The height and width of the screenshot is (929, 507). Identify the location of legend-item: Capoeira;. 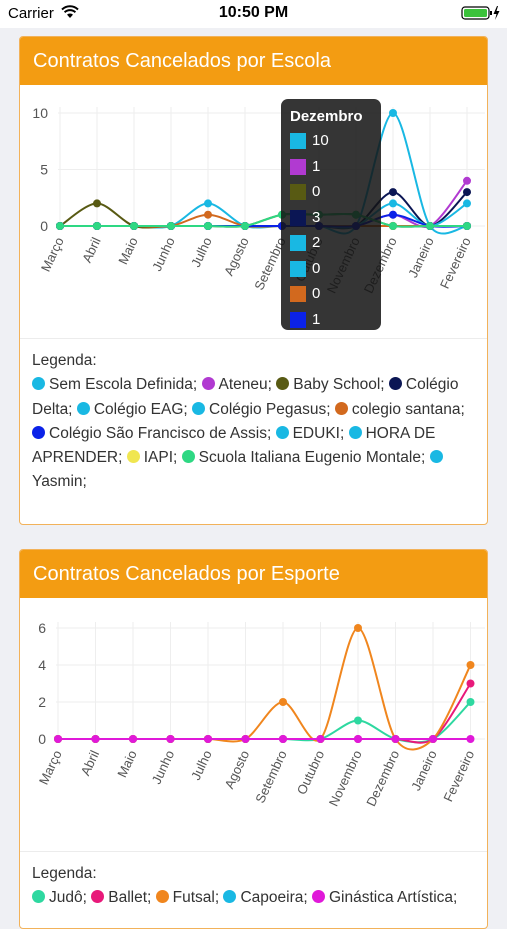
(265, 898).